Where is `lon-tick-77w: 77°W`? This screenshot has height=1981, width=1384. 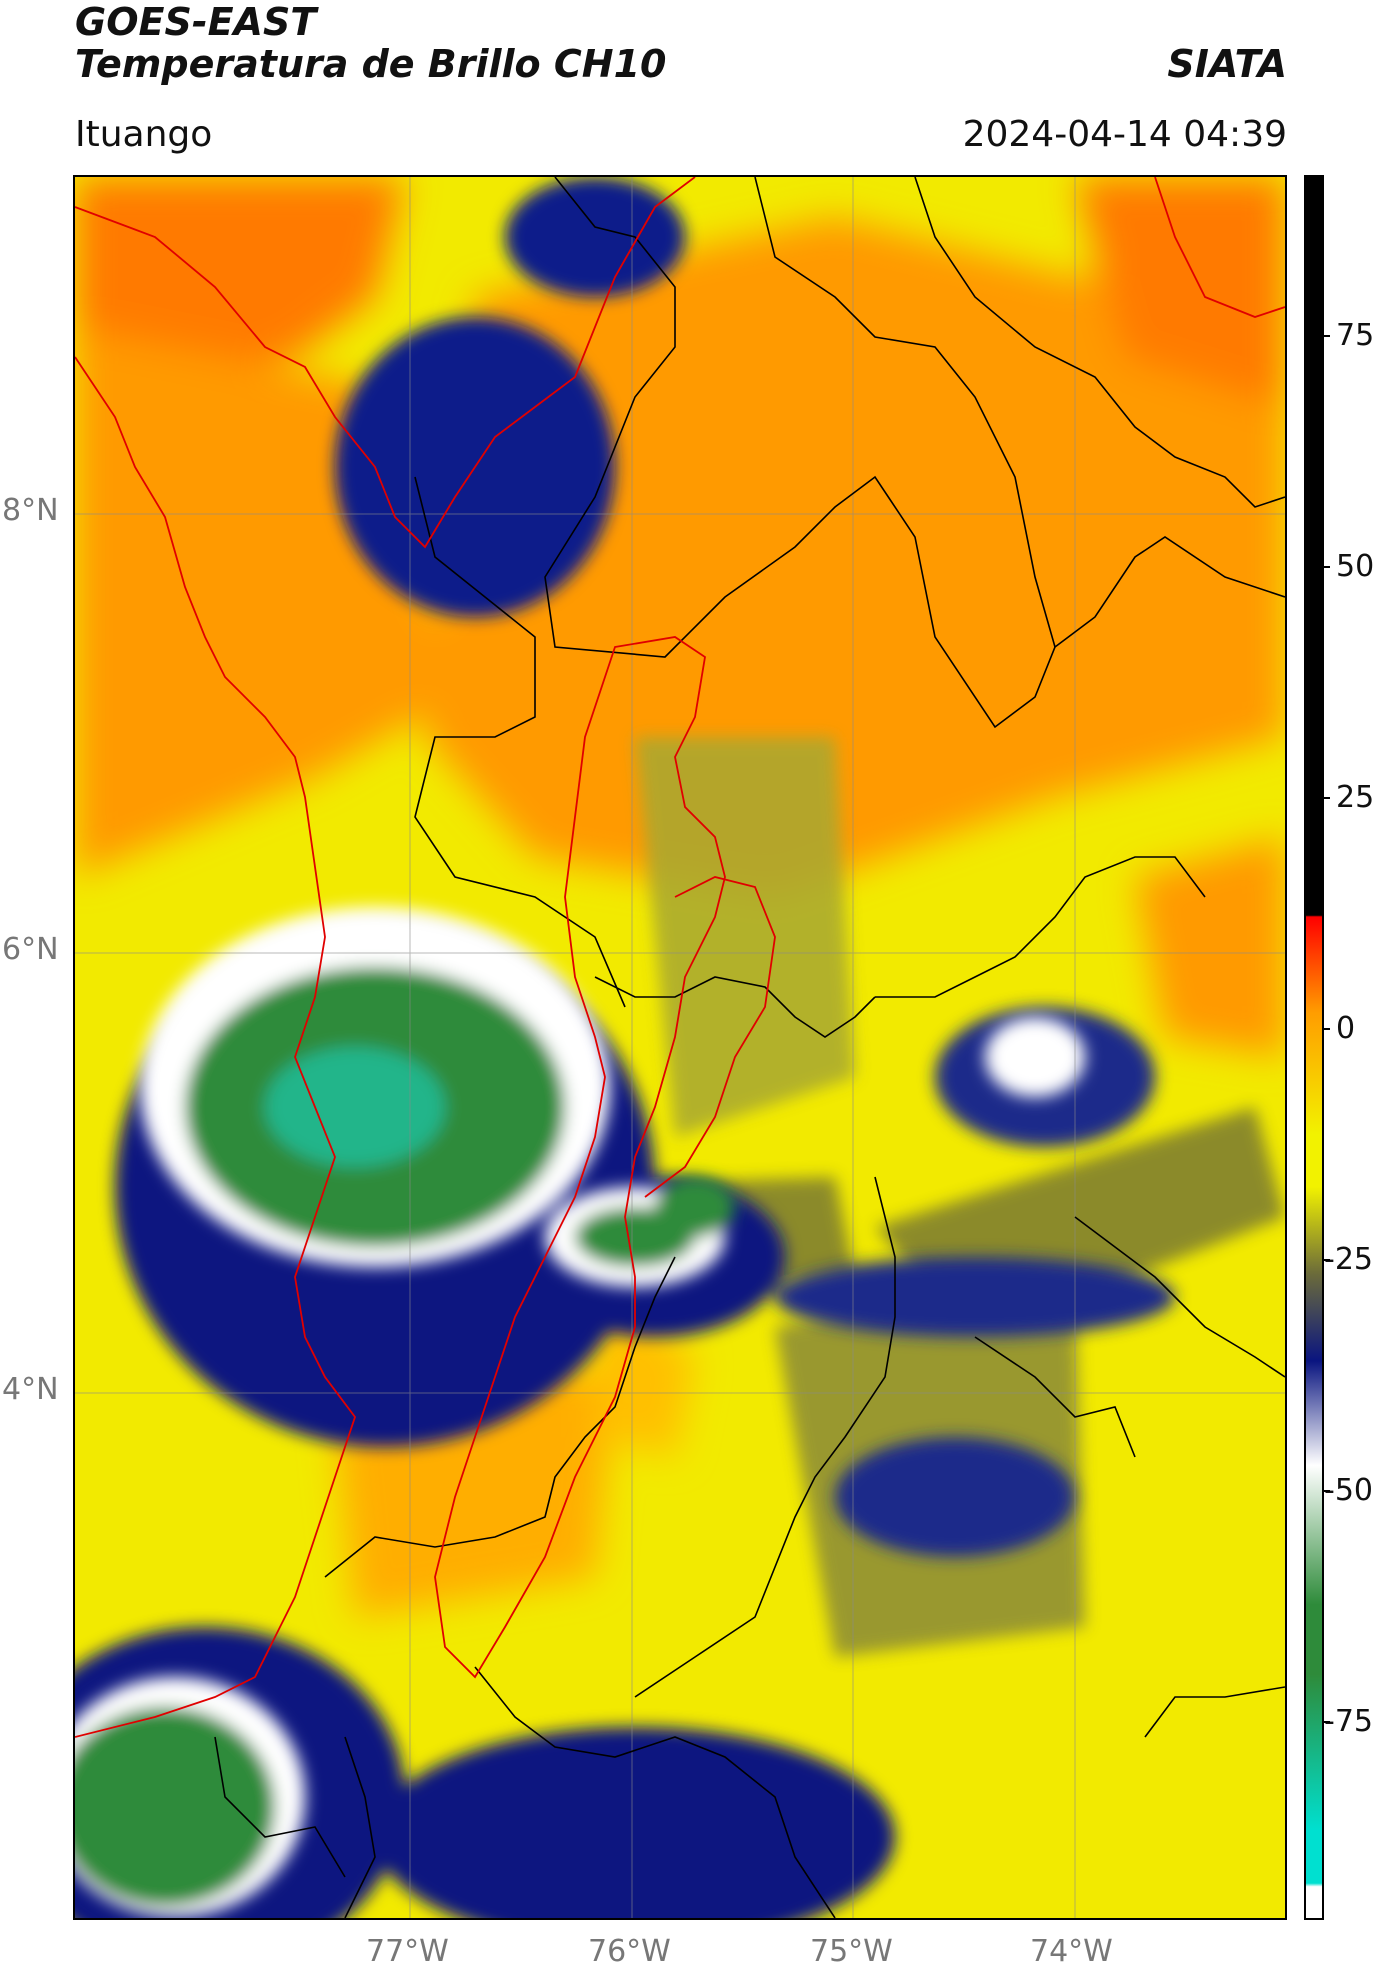
lon-tick-77w: 77°W is located at coordinates (407, 1951).